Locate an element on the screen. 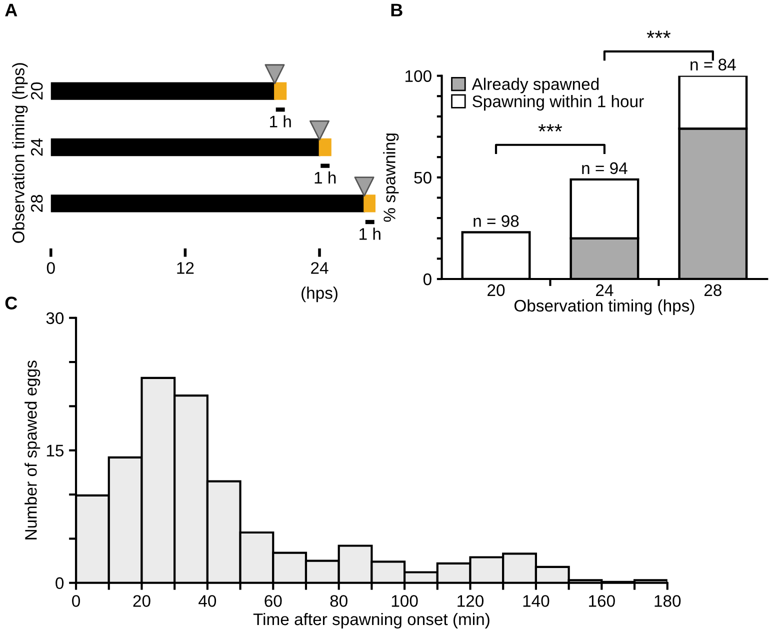  annotation: n = 84 is located at coordinates (713, 64).